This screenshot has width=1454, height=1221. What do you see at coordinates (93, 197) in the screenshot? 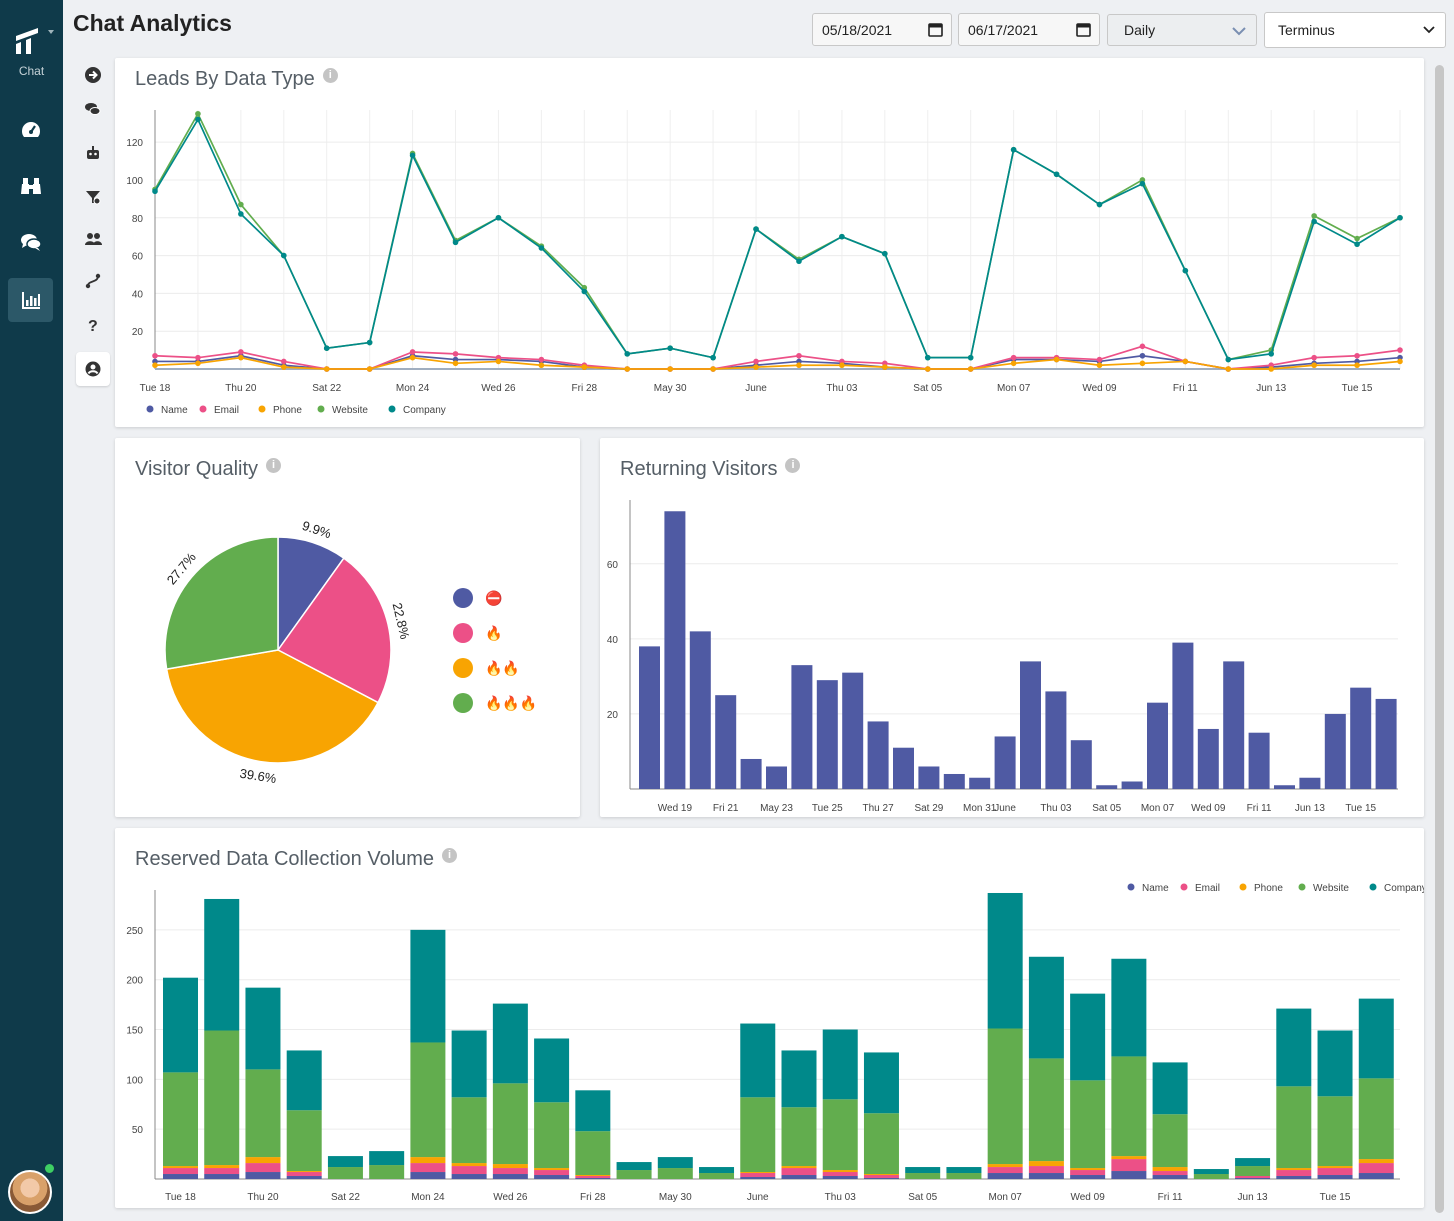
I see `subnav-funnels` at bounding box center [93, 197].